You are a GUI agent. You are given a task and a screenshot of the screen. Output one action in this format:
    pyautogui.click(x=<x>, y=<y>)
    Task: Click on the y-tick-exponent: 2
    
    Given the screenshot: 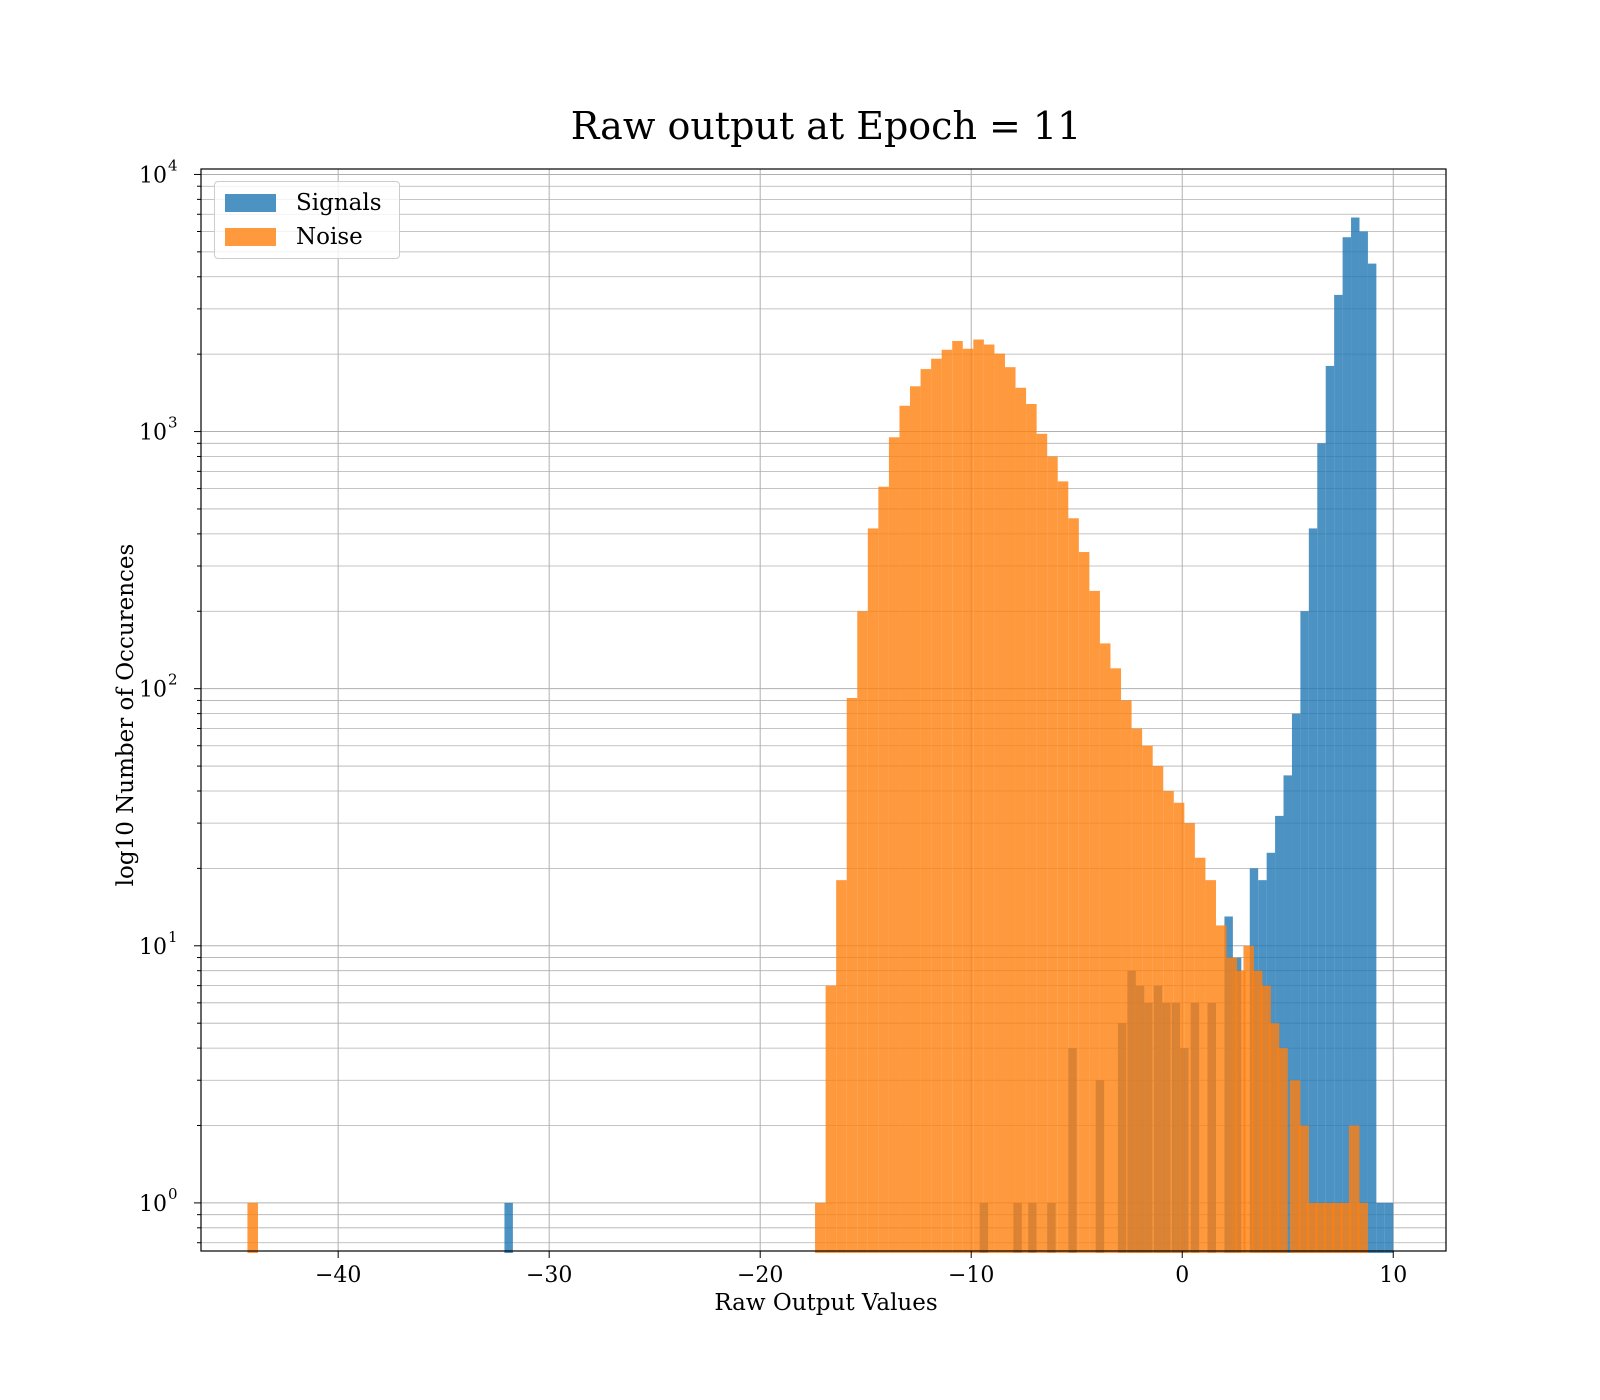 What is the action you would take?
    pyautogui.click(x=173, y=680)
    